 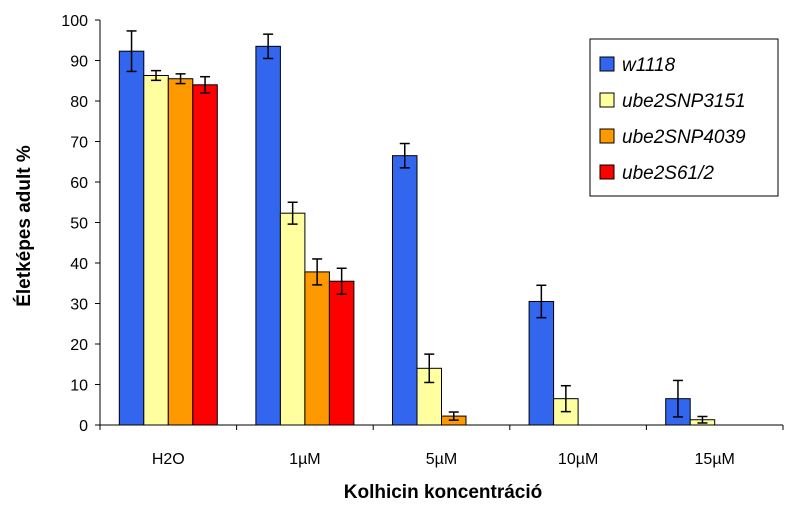 What do you see at coordinates (79, 305) in the screenshot?
I see `y-tick-label: 30` at bounding box center [79, 305].